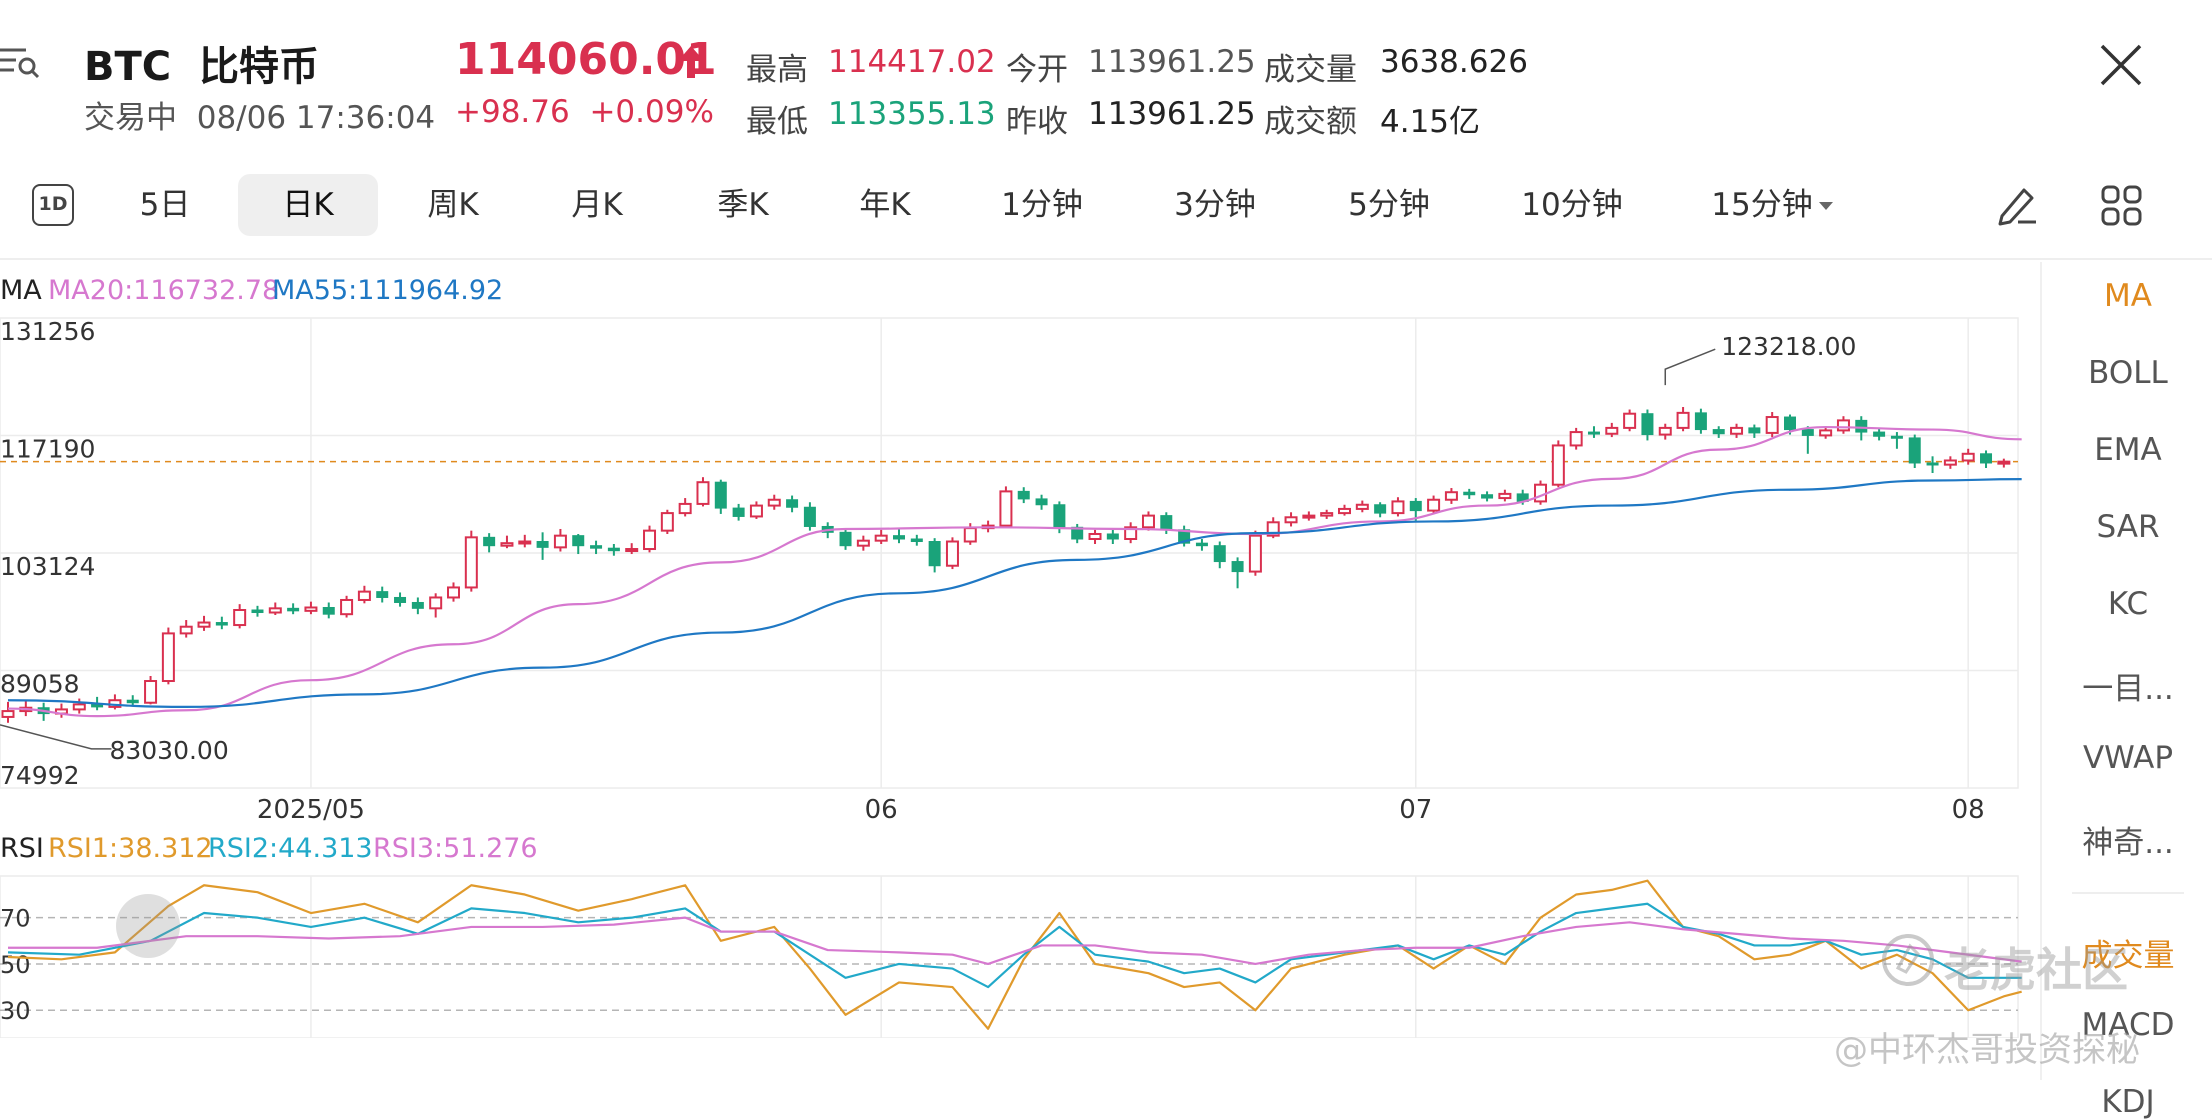 Image resolution: width=2212 pixels, height=1120 pixels. I want to click on tab-3min: 3分钟, so click(1215, 205).